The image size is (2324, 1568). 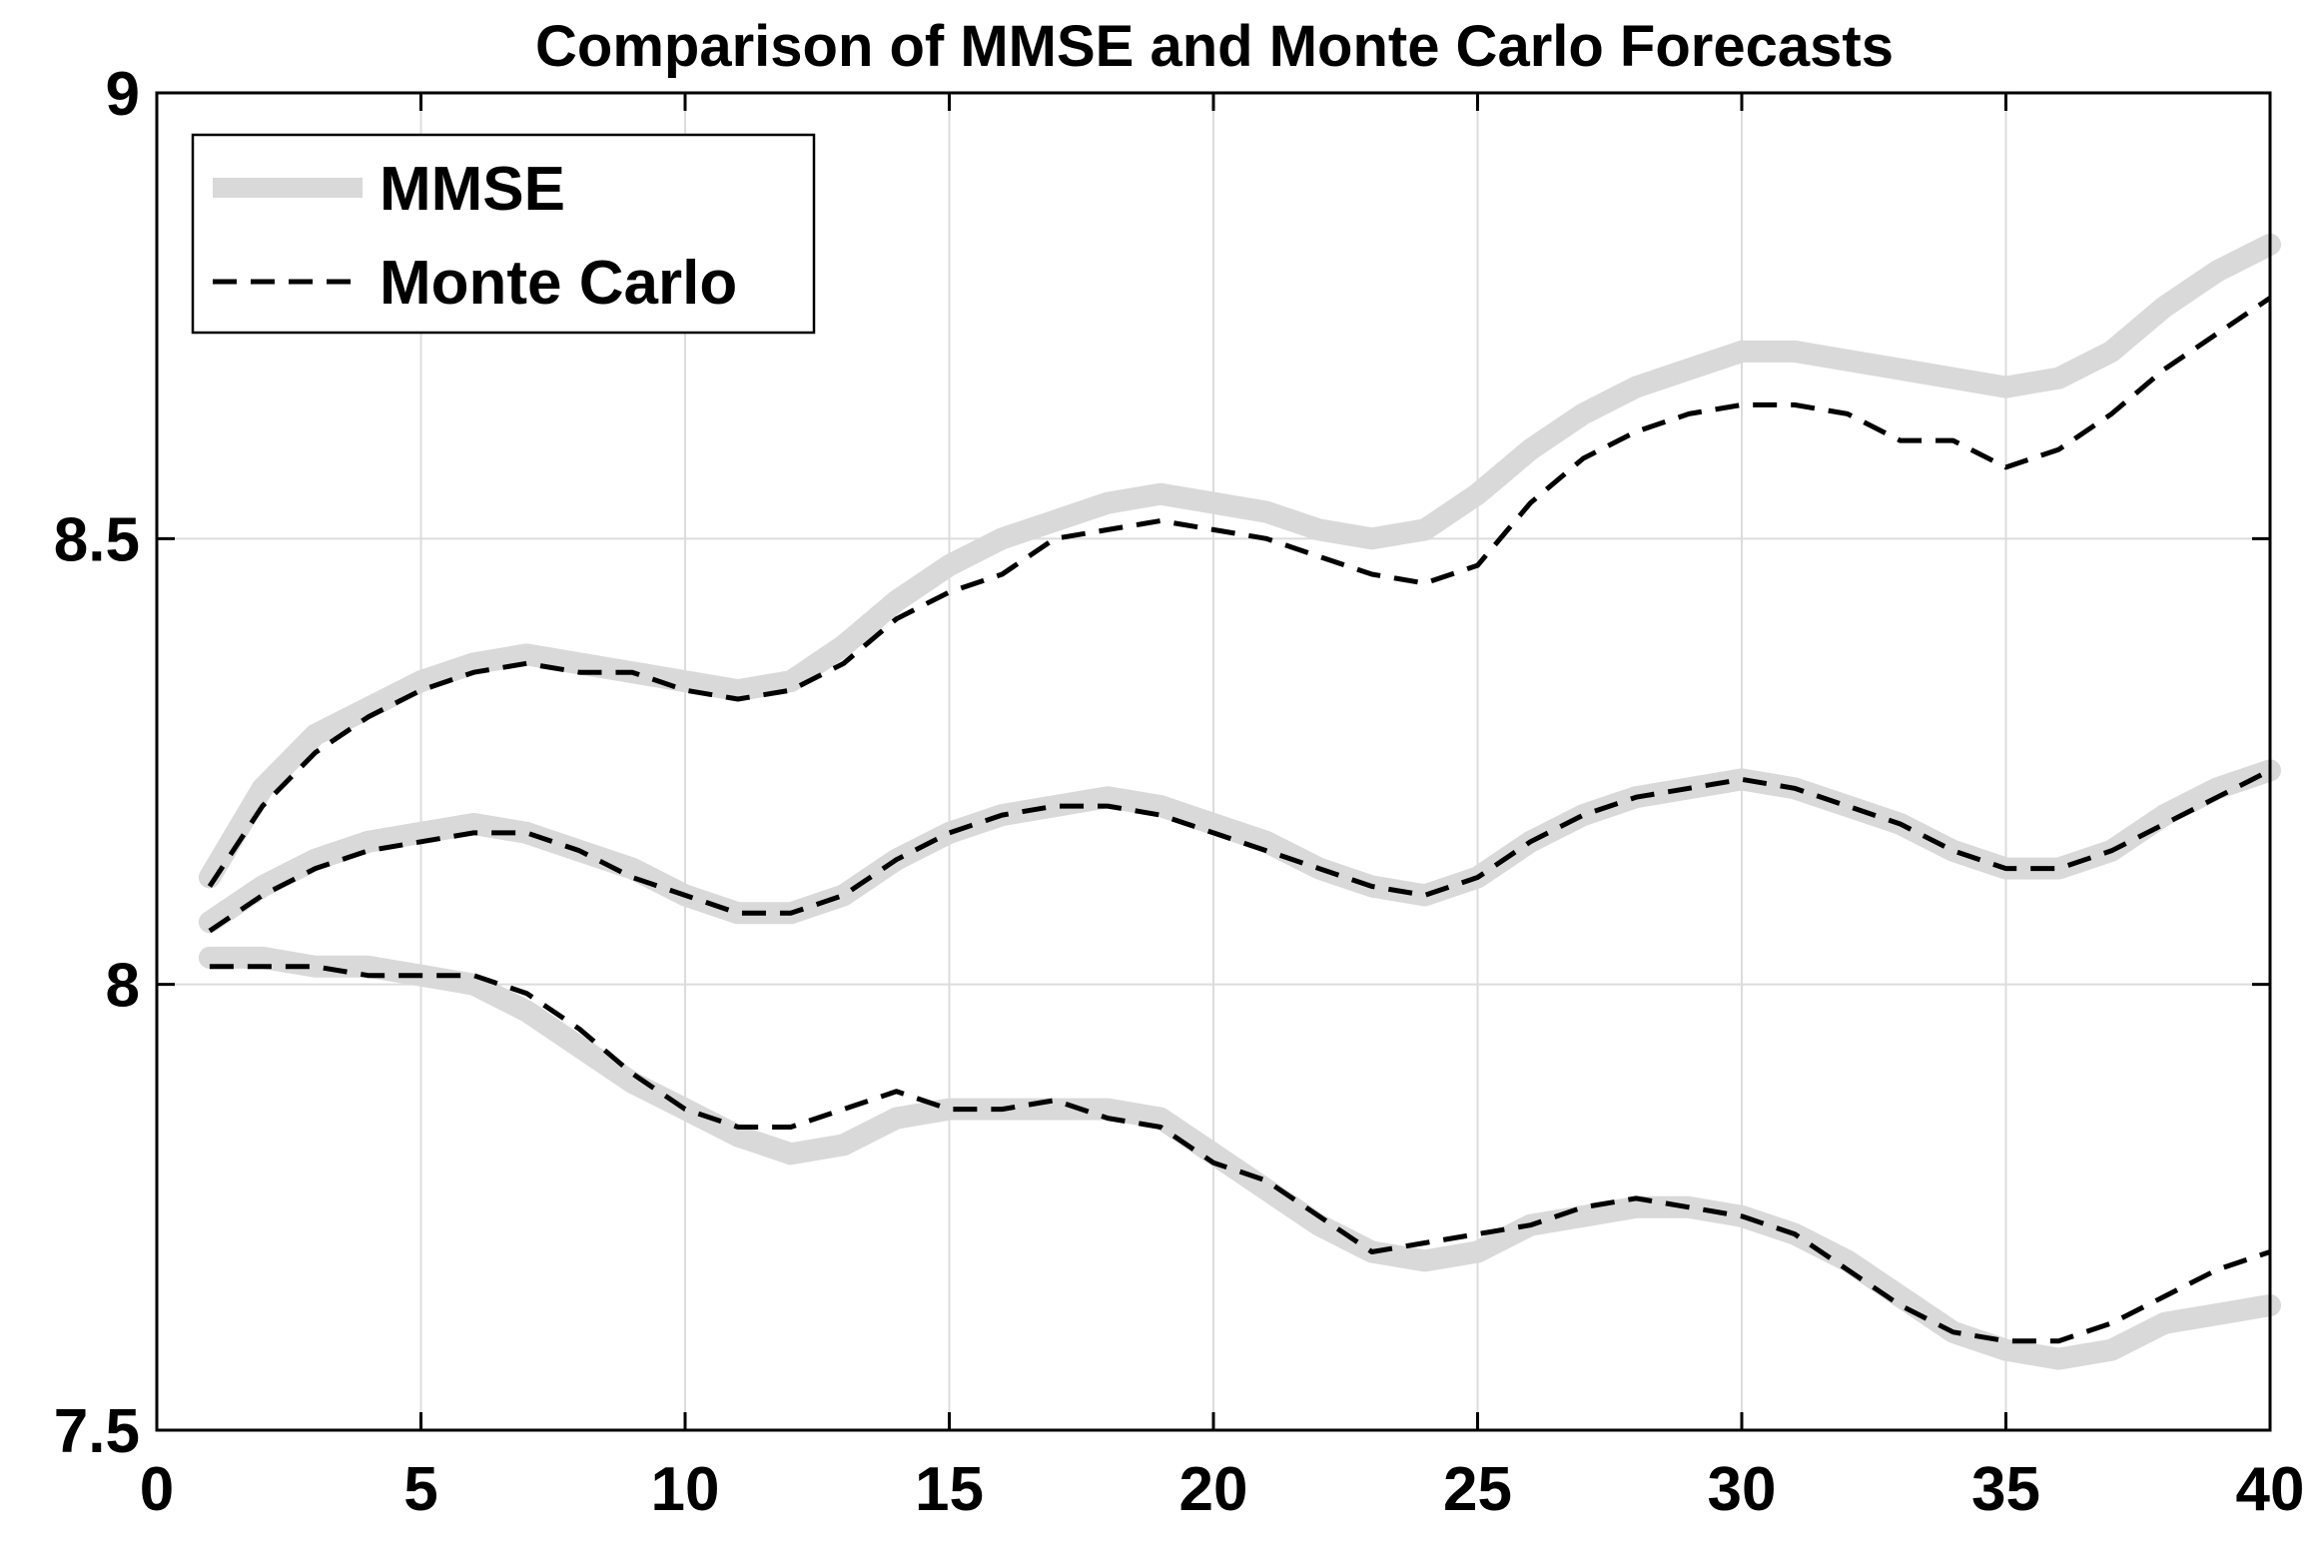 What do you see at coordinates (123, 986) in the screenshot?
I see `y-tick-label: 8` at bounding box center [123, 986].